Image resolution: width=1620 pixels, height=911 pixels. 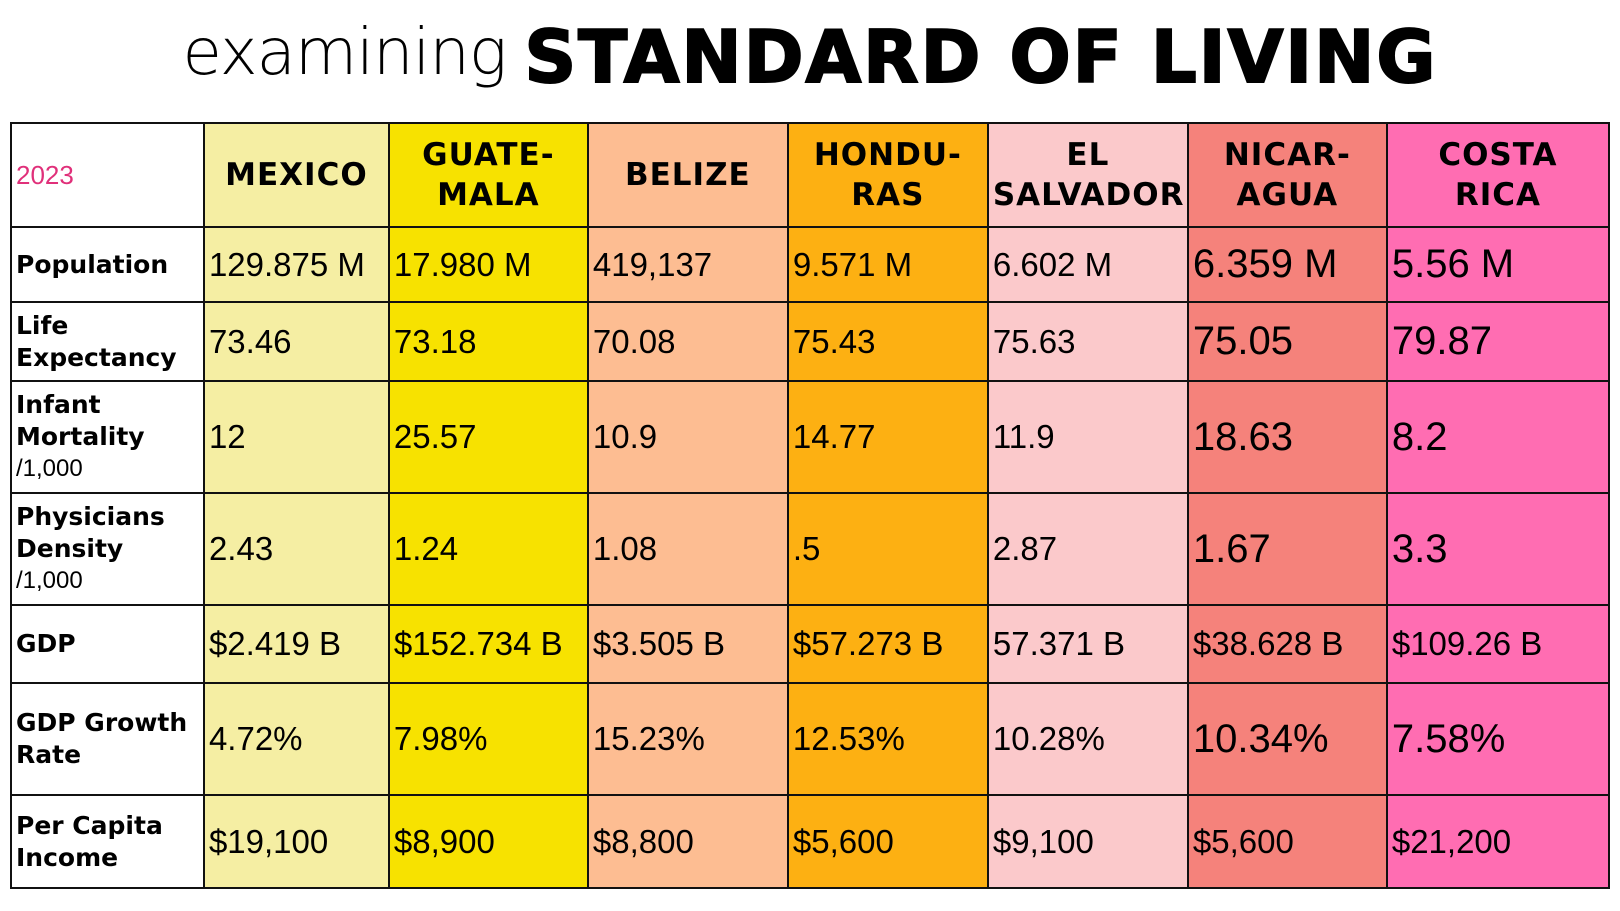 I want to click on country-header-honduras: HONDU- RAS, so click(x=887, y=175).